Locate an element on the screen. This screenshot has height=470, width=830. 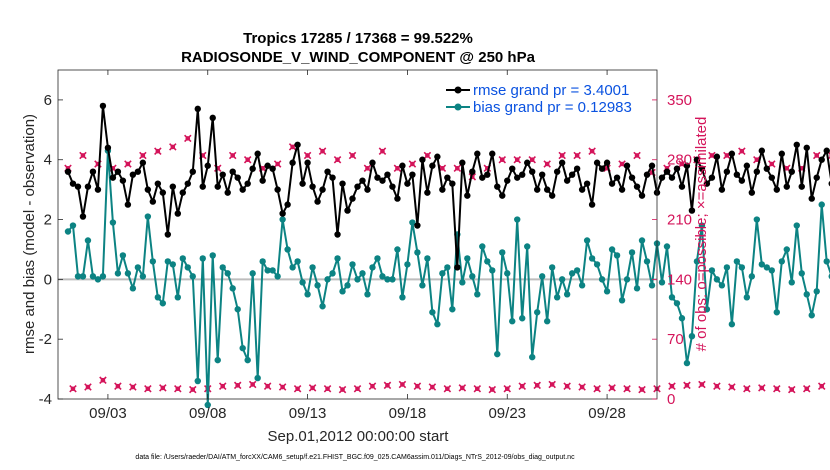
y-left-tick-label: -2 is located at coordinates (45, 339).